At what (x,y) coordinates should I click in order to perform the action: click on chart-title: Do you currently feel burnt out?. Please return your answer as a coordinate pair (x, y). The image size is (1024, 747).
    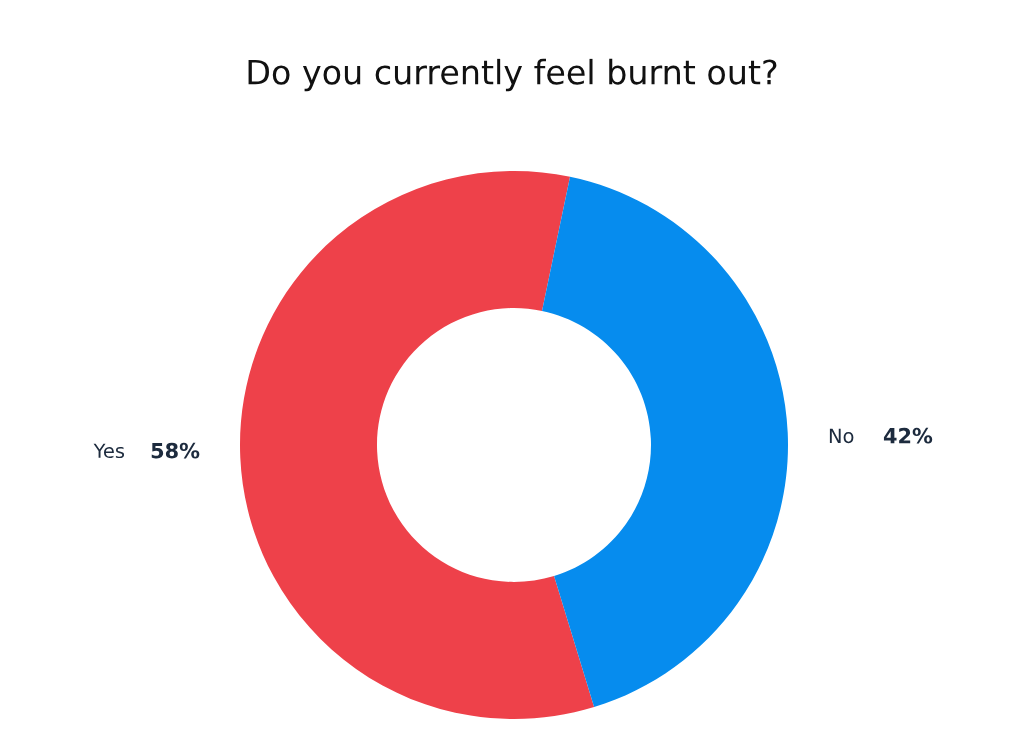
    Looking at the image, I should click on (512, 75).